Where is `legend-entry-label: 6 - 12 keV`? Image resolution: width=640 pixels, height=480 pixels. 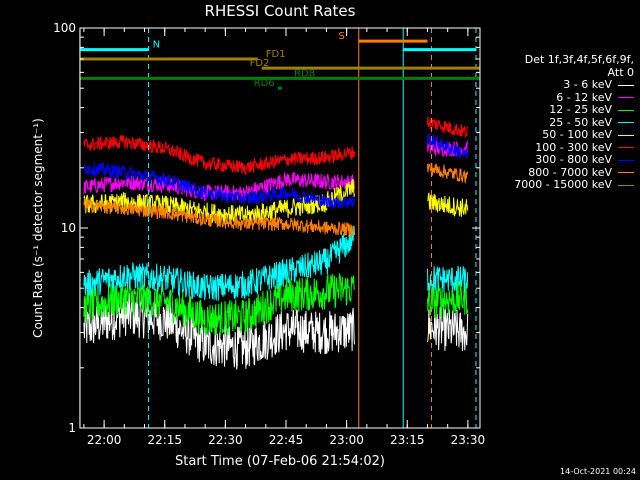 legend-entry-label: 6 - 12 keV is located at coordinates (584, 97).